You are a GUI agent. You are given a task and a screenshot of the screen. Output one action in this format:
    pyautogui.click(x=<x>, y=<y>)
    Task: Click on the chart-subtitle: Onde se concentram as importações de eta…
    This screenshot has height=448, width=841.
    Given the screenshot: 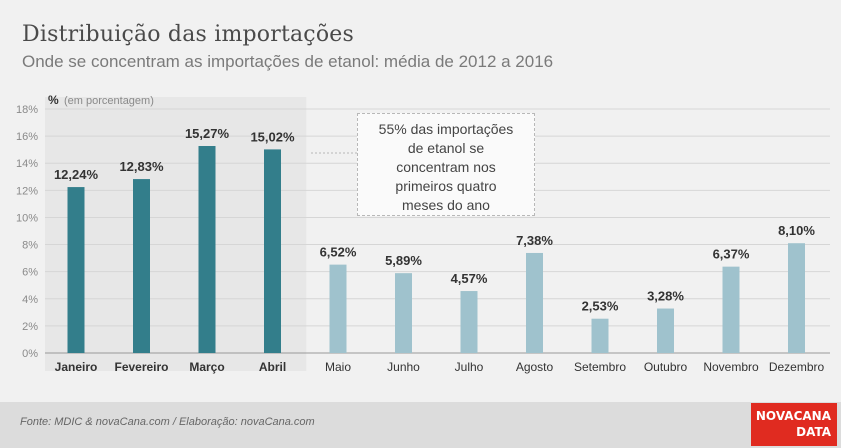 What is the action you would take?
    pyautogui.click(x=288, y=61)
    